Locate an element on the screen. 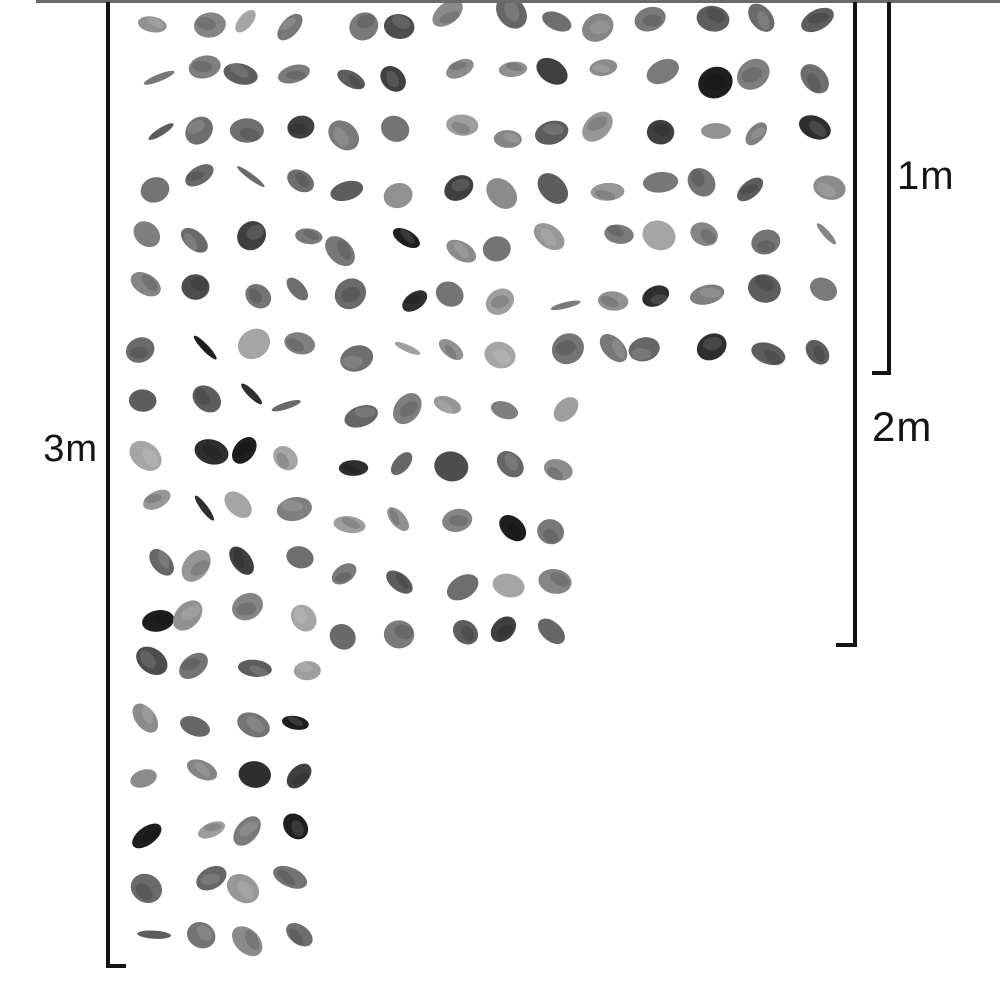 The width and height of the screenshot is (1000, 1000). top-string-line is located at coordinates (518, 1).